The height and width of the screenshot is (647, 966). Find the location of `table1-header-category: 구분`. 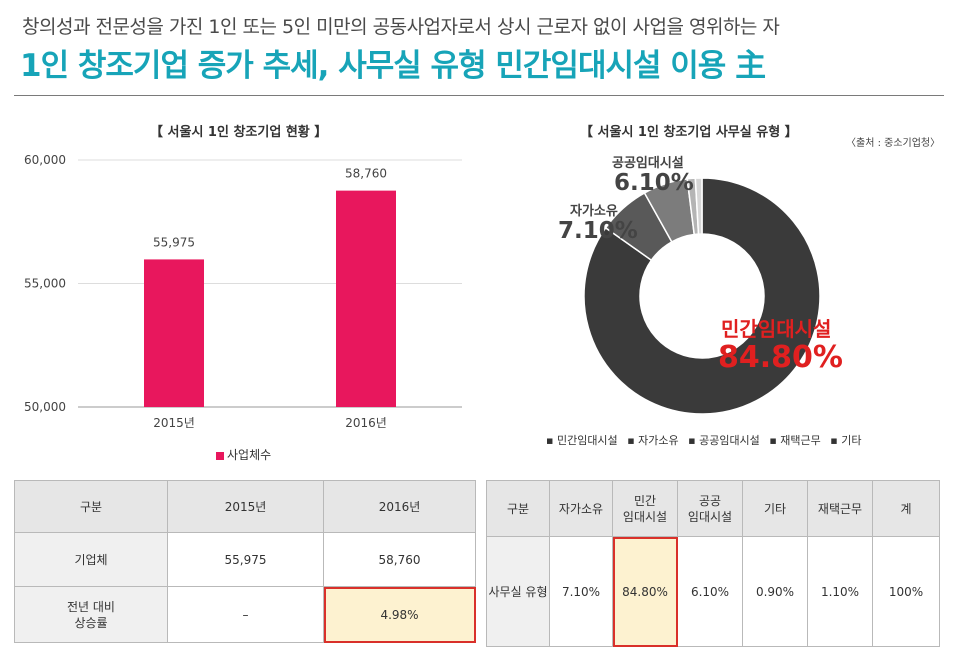

table1-header-category: 구분 is located at coordinates (91, 506).